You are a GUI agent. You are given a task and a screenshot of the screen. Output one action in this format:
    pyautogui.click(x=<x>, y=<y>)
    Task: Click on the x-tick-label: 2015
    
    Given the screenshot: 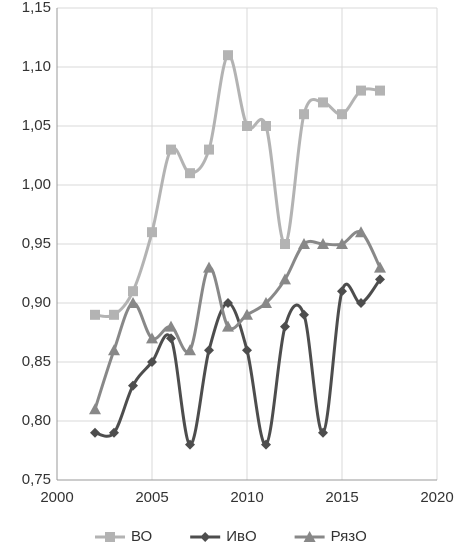 What is the action you would take?
    pyautogui.click(x=341, y=497)
    